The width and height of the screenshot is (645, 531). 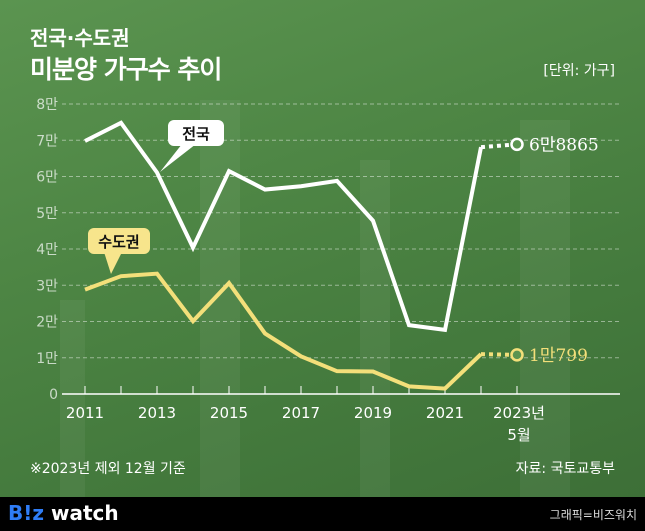 I want to click on x-tick-label: 2023년, so click(x=519, y=413).